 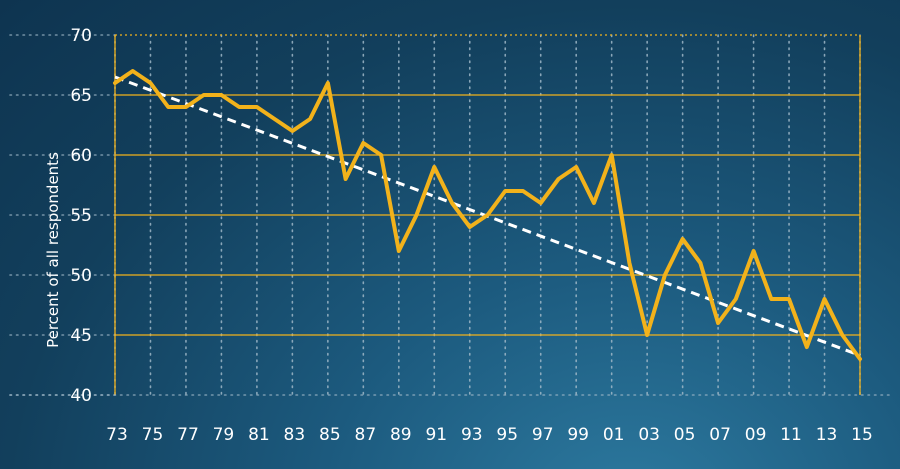 I want to click on x-tick-label: 83, so click(x=295, y=435).